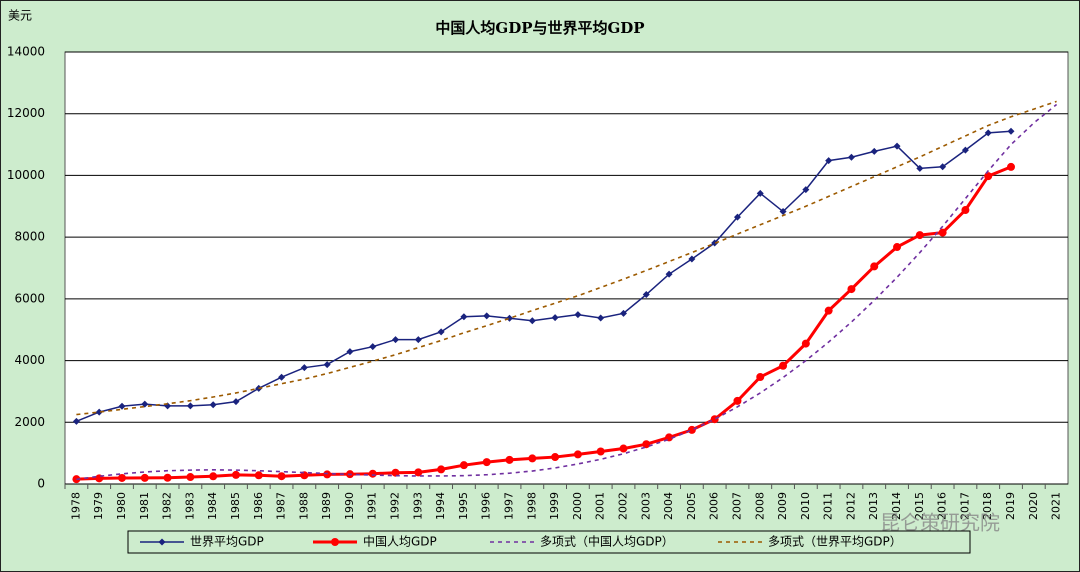 This screenshot has width=1080, height=572. I want to click on y-tick-label: 6000, so click(29, 298).